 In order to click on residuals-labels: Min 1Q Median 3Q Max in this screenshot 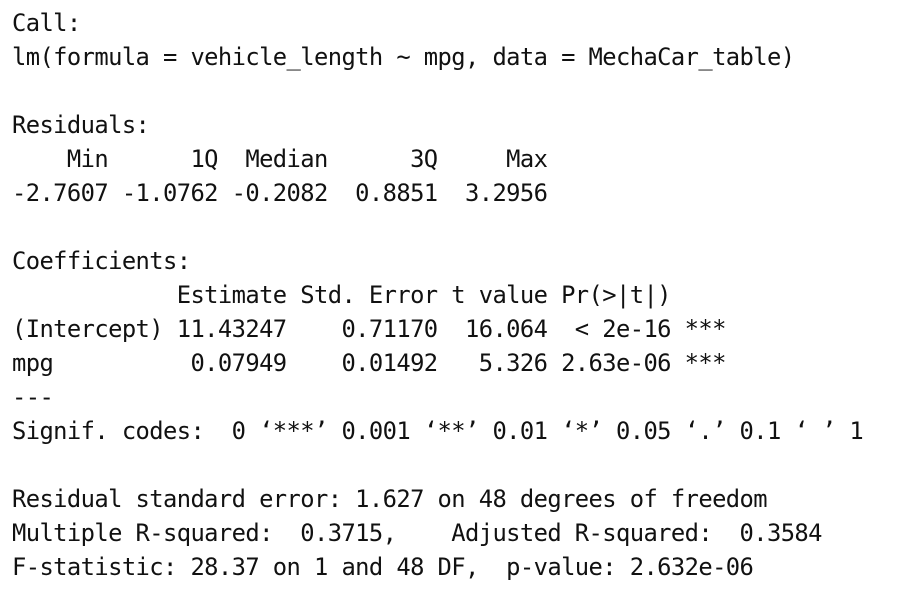, I will do `click(287, 159)`.